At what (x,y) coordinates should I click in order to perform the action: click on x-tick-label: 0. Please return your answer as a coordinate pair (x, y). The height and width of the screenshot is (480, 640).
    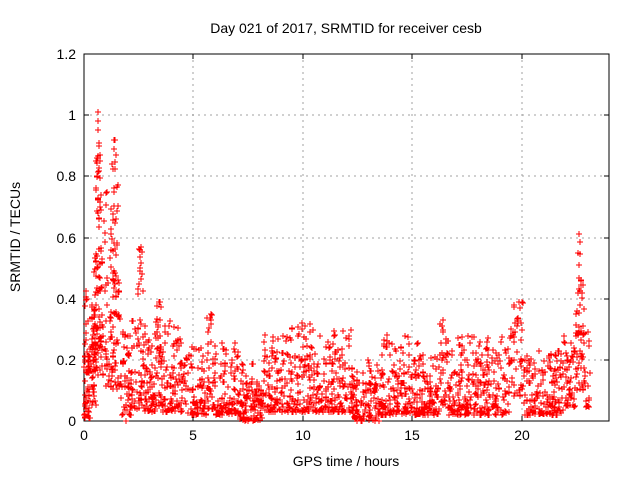
    Looking at the image, I should click on (84, 435).